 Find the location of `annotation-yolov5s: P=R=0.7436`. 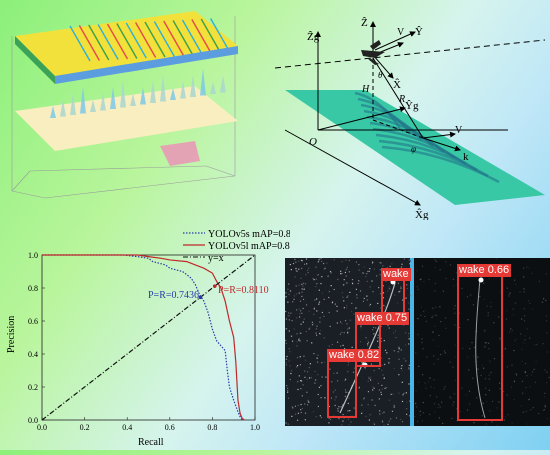

annotation-yolov5s: P=R=0.7436 is located at coordinates (173, 295).